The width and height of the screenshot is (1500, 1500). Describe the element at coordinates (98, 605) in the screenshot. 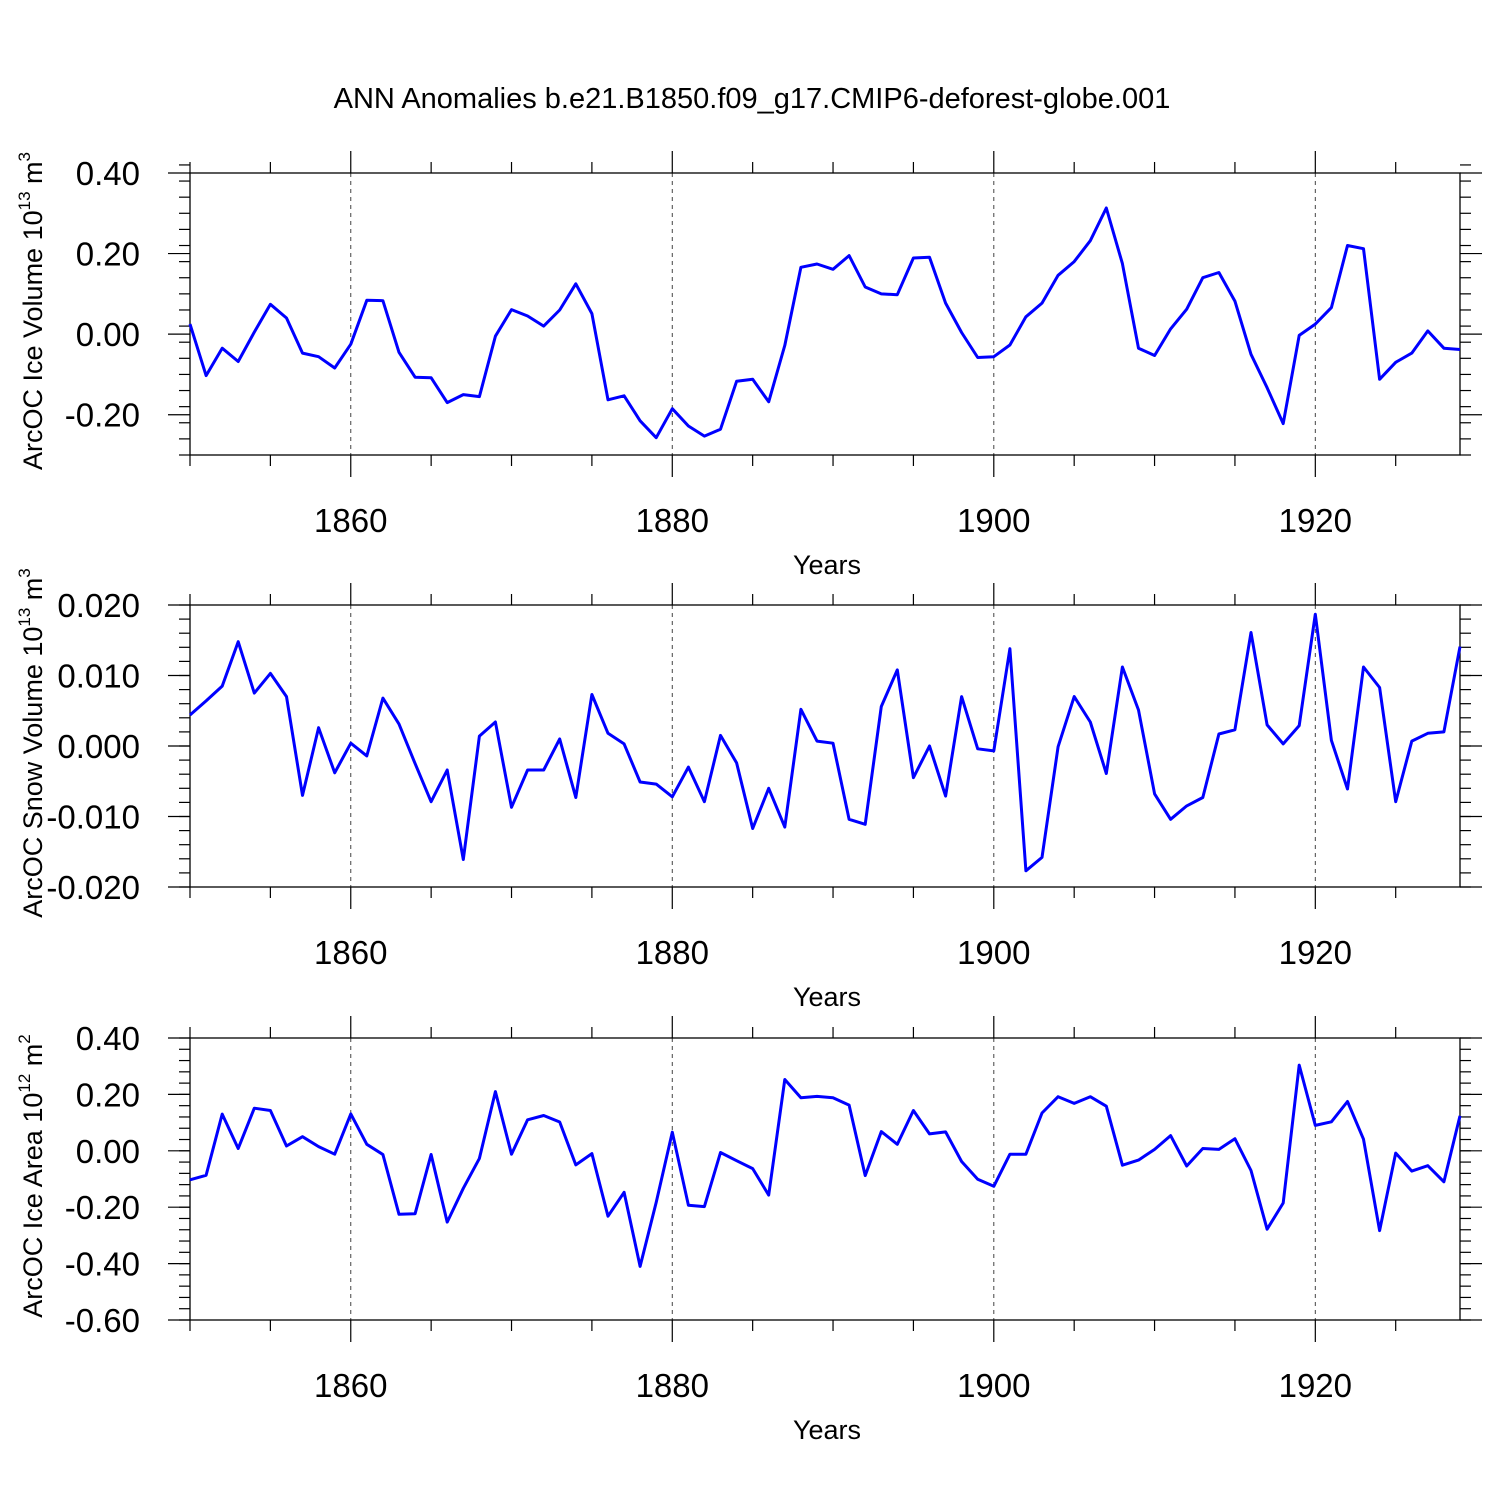

I see `y-tick-label: 0.020` at that location.